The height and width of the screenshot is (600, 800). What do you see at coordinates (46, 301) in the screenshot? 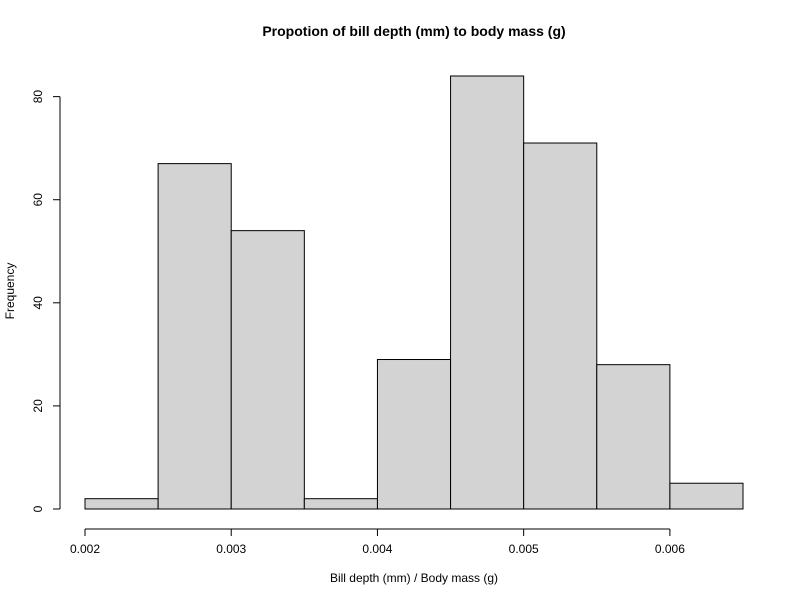
I see `y-axis: 0 20 40 60 80` at bounding box center [46, 301].